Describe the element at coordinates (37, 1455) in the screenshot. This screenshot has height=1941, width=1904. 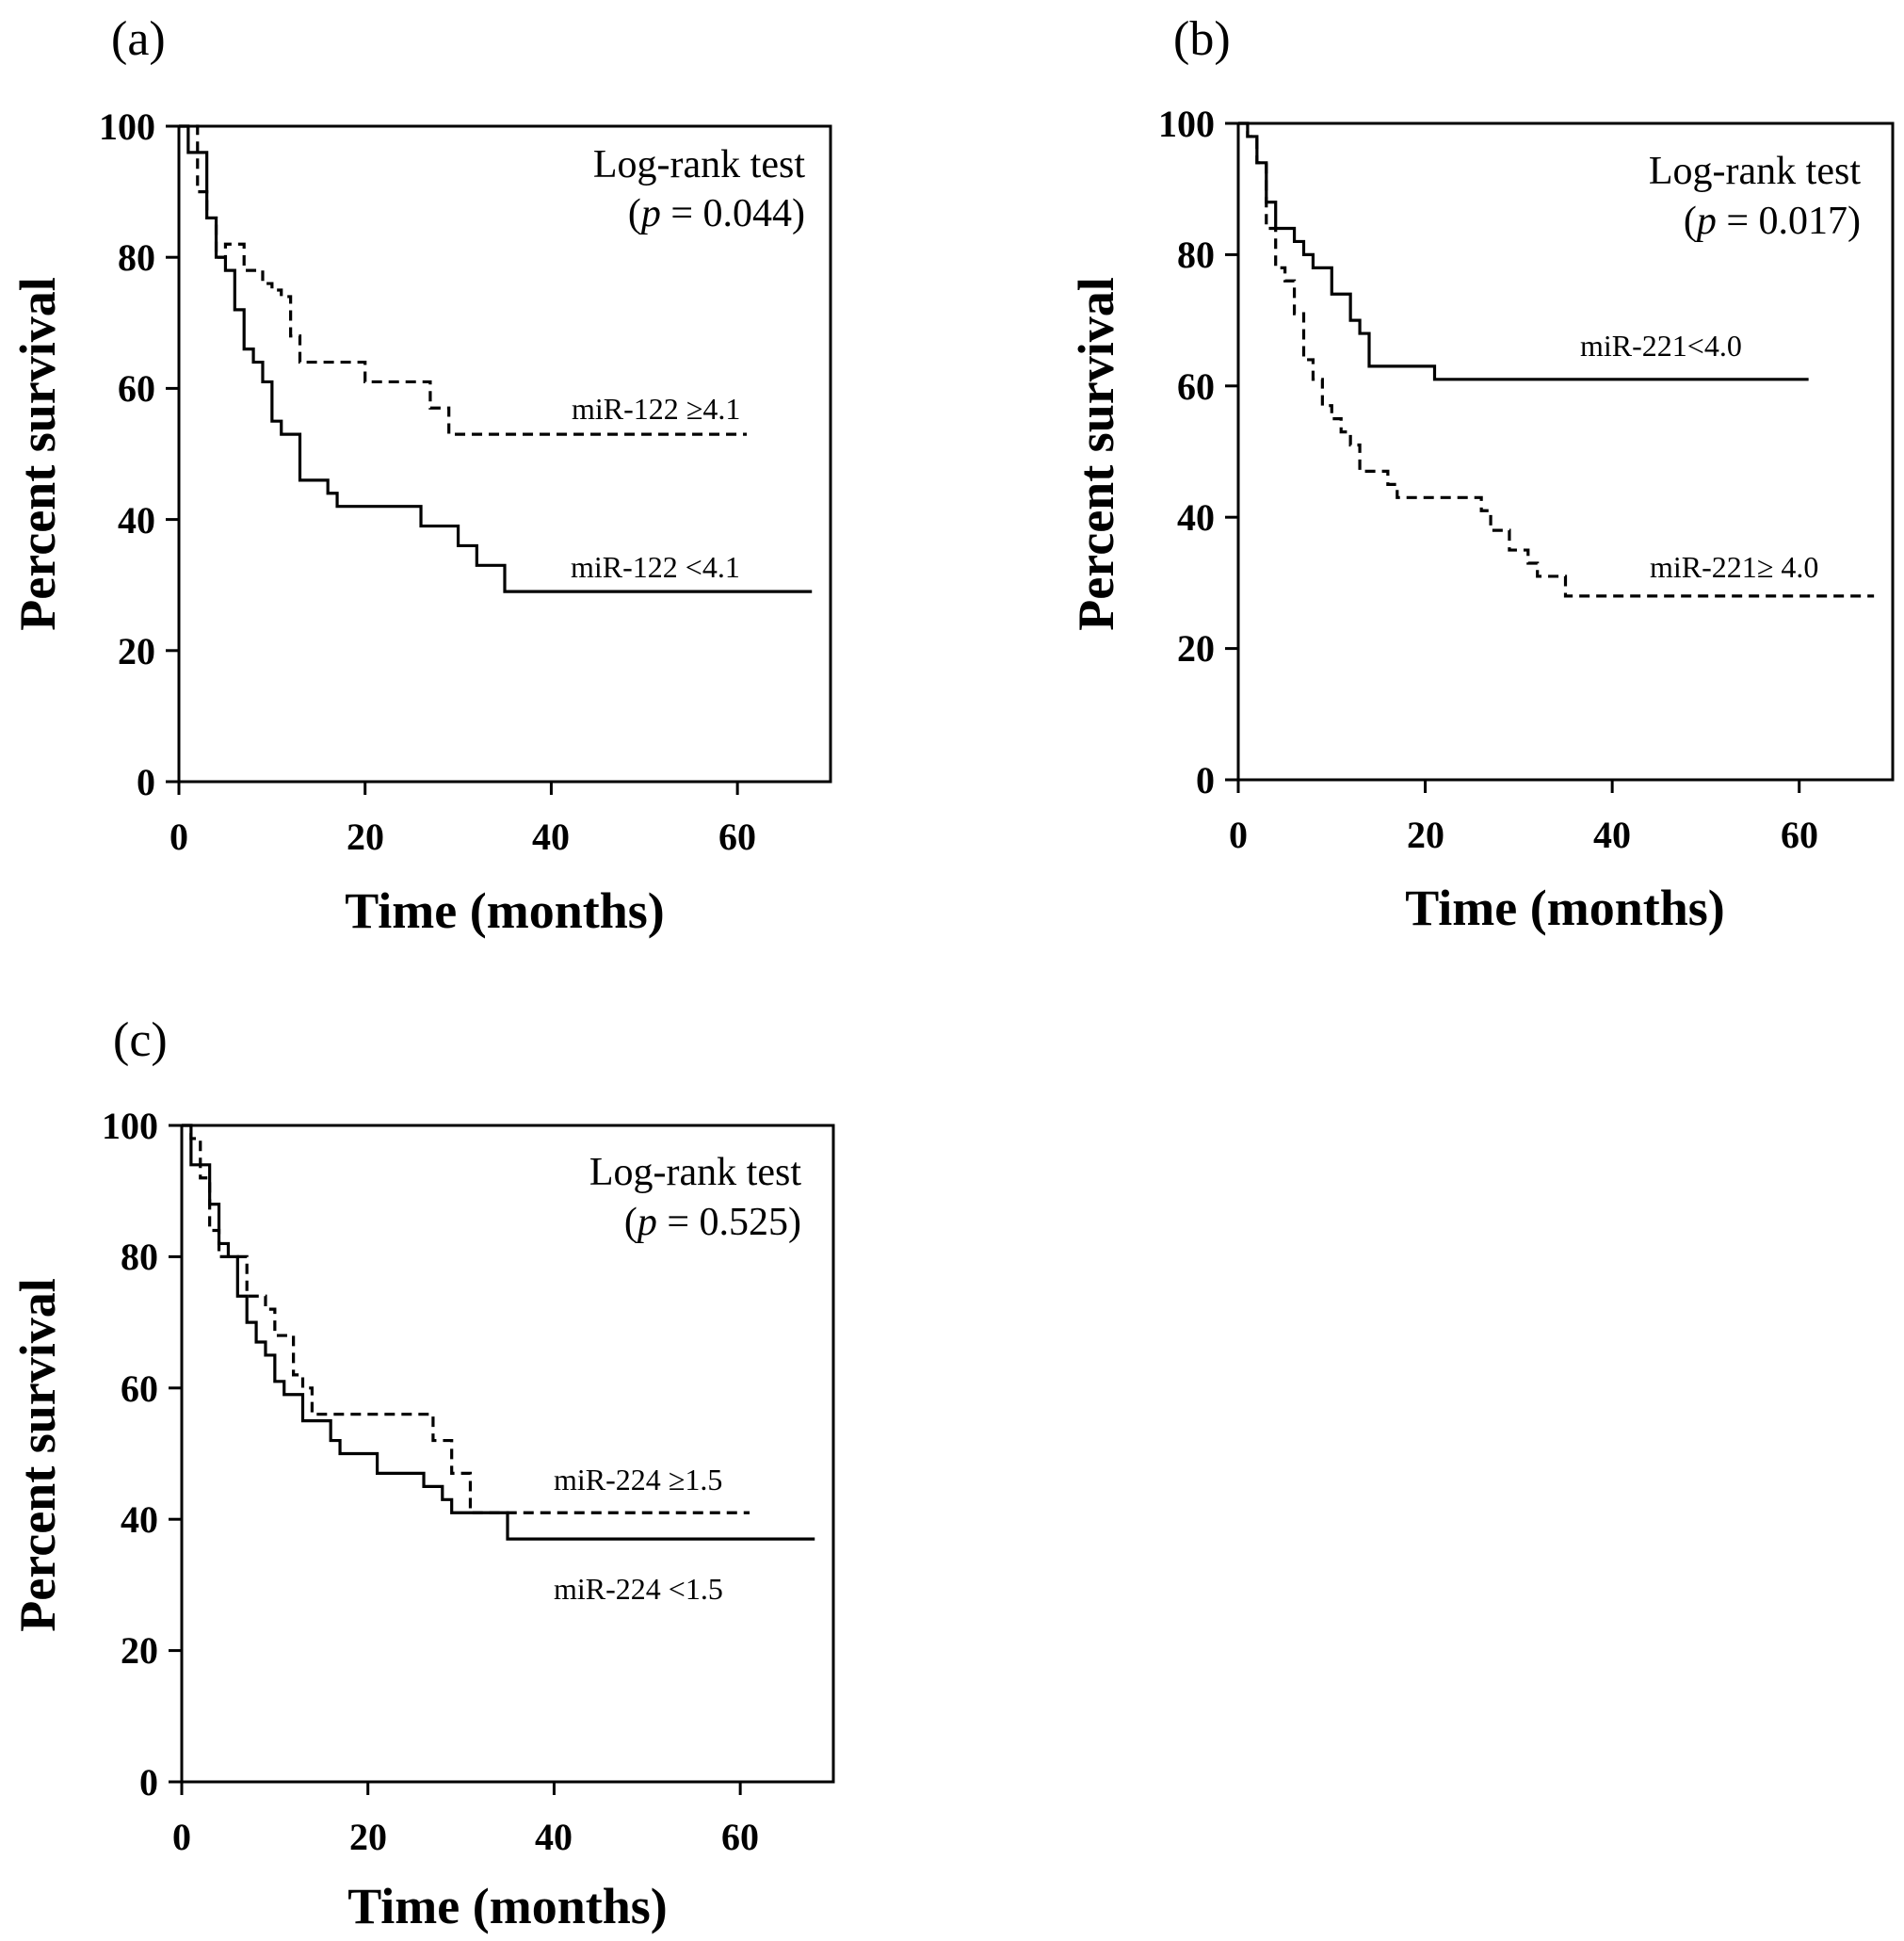
I see `panel-c-y-axis-title: Percent survival` at that location.